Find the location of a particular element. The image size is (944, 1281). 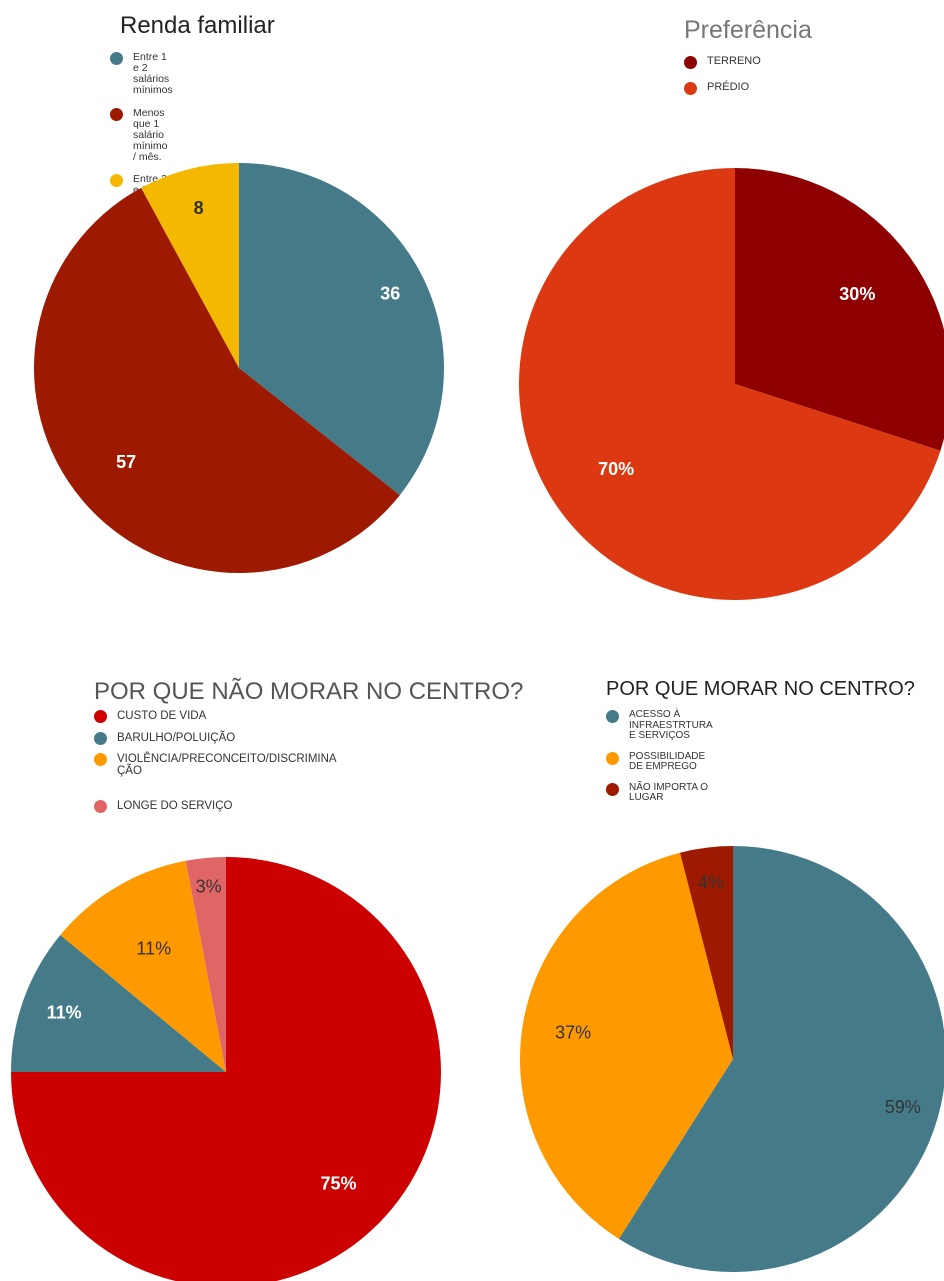

chart-title: Preferência is located at coordinates (748, 30).